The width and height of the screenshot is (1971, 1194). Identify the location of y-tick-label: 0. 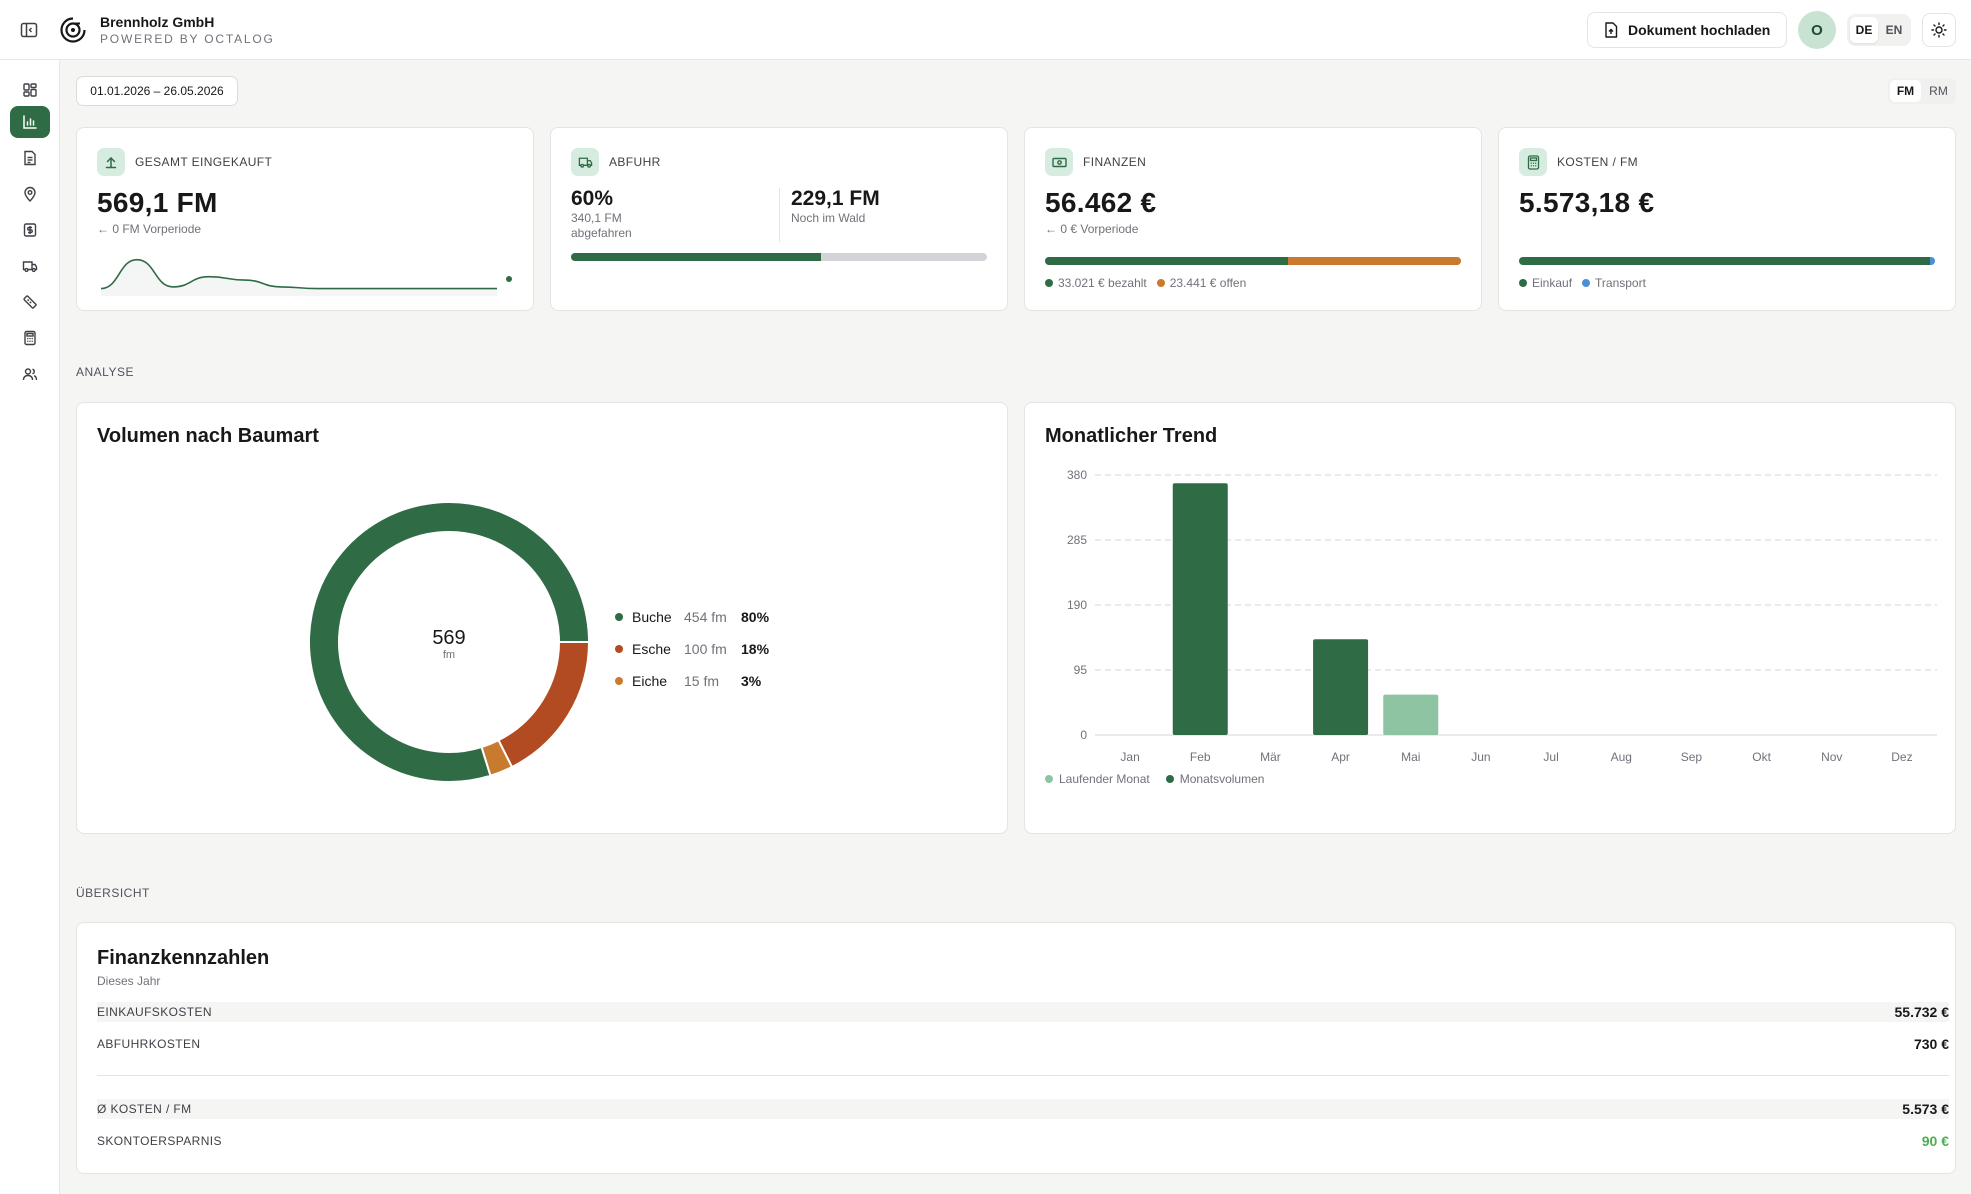
(1083, 735).